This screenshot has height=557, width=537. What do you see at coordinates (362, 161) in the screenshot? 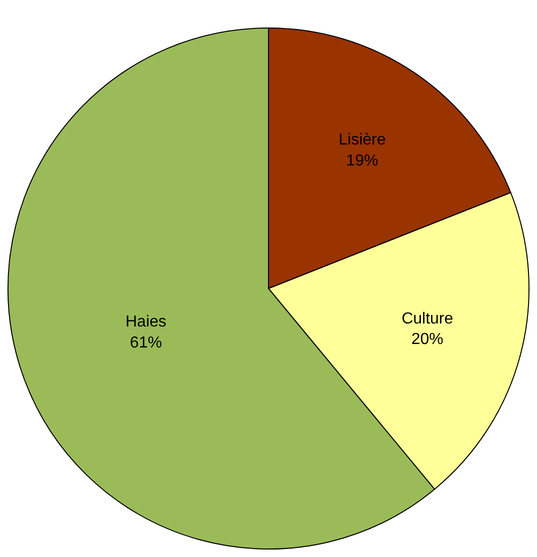
I see `data-label: 19%` at bounding box center [362, 161].